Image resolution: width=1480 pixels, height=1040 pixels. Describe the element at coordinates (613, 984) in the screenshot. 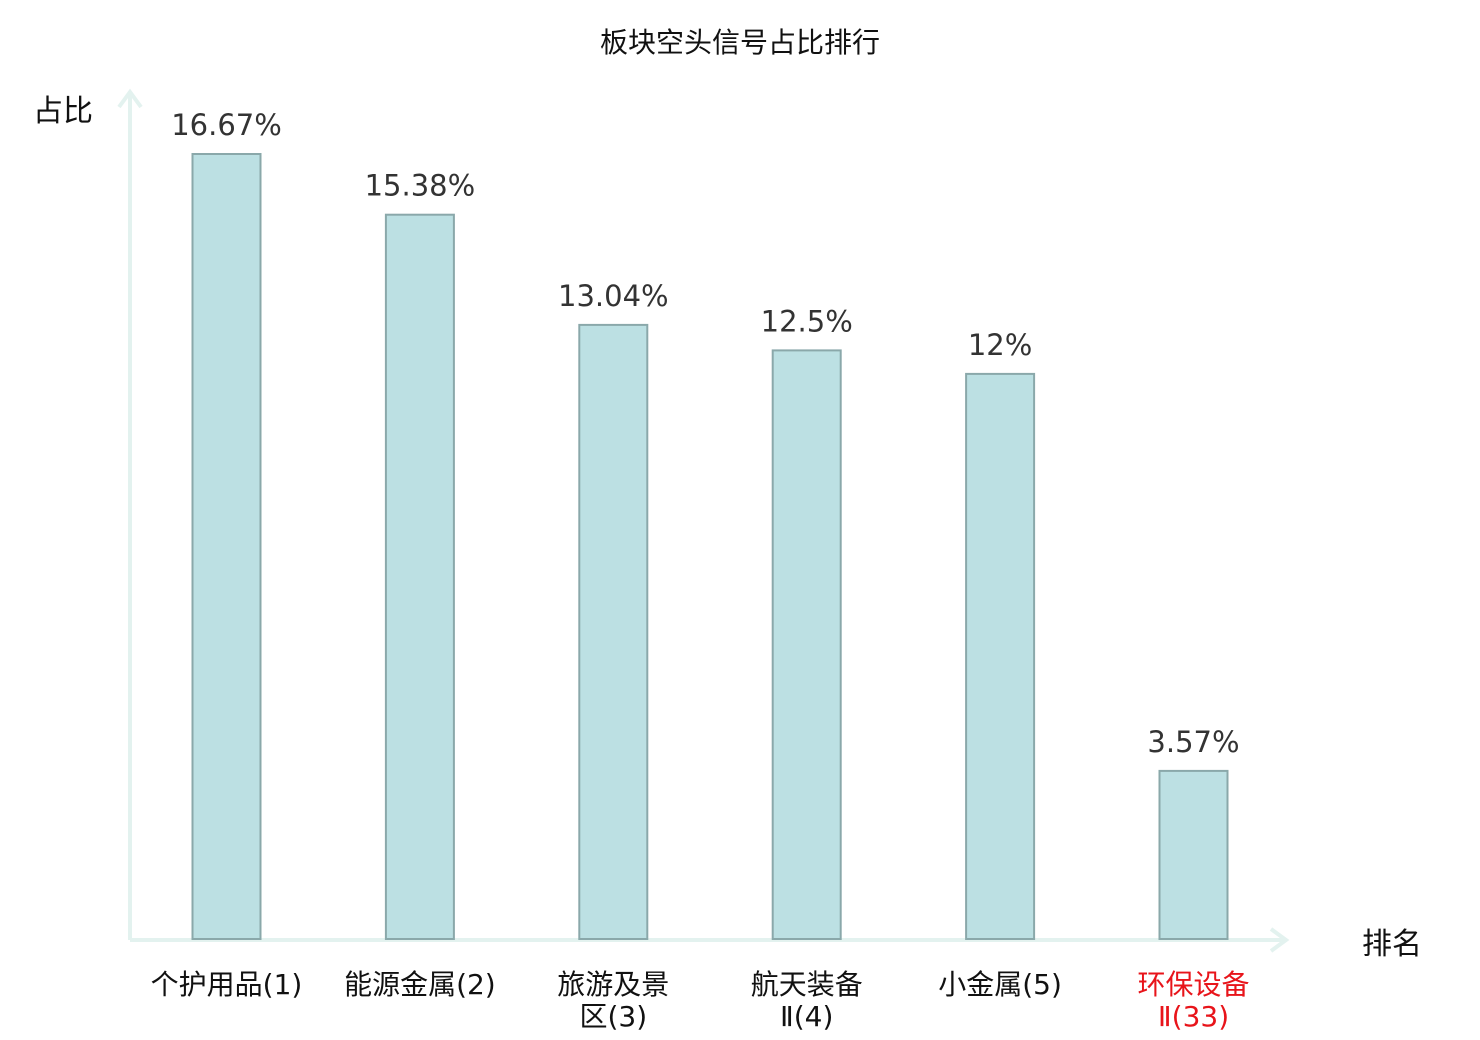

I see `x-tick-label-line: 旅游及景` at that location.